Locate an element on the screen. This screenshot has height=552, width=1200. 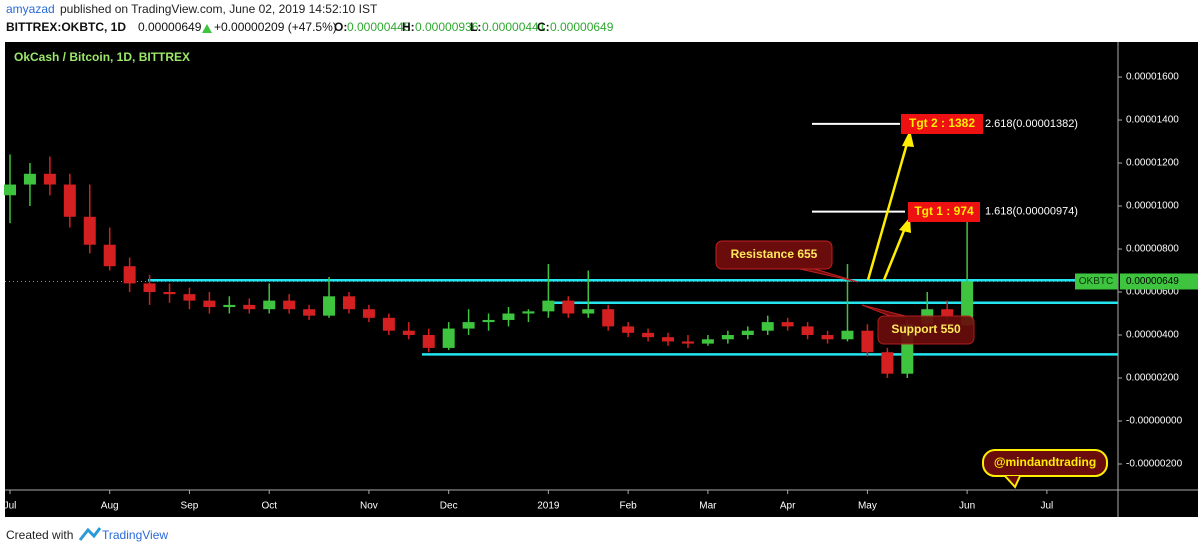
x-tick-label: Oct is located at coordinates (269, 506).